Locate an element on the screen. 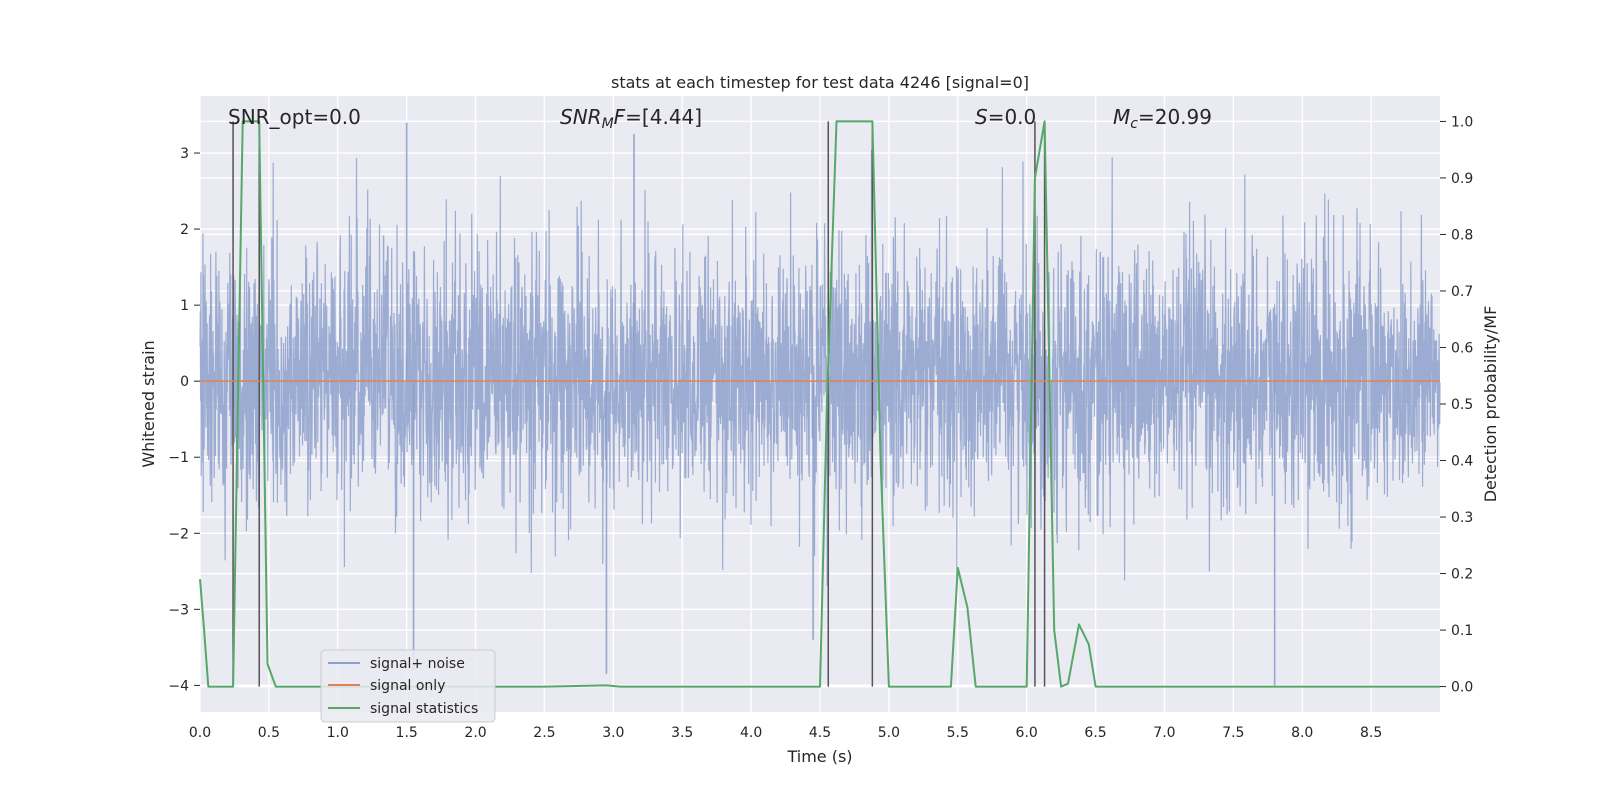  x-tick-label-14: 7.0 is located at coordinates (1164, 733).